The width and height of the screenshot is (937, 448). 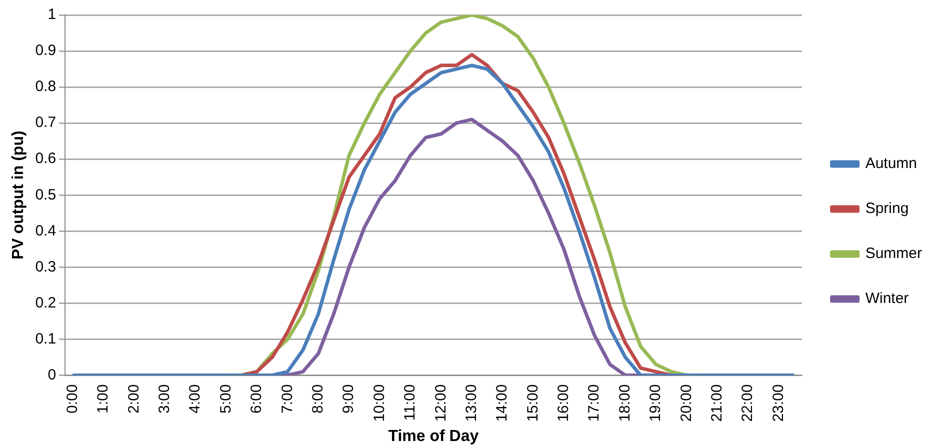 What do you see at coordinates (433, 436) in the screenshot?
I see `x-axis-title: Time of Day` at bounding box center [433, 436].